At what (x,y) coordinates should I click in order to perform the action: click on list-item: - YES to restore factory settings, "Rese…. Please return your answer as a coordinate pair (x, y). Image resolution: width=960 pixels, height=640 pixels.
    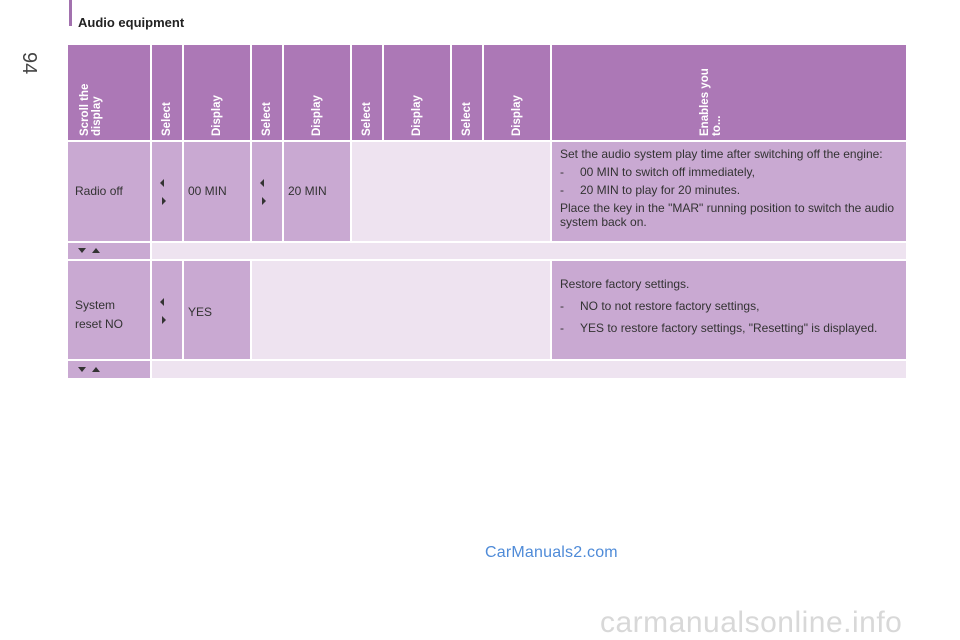
    Looking at the image, I should click on (719, 328).